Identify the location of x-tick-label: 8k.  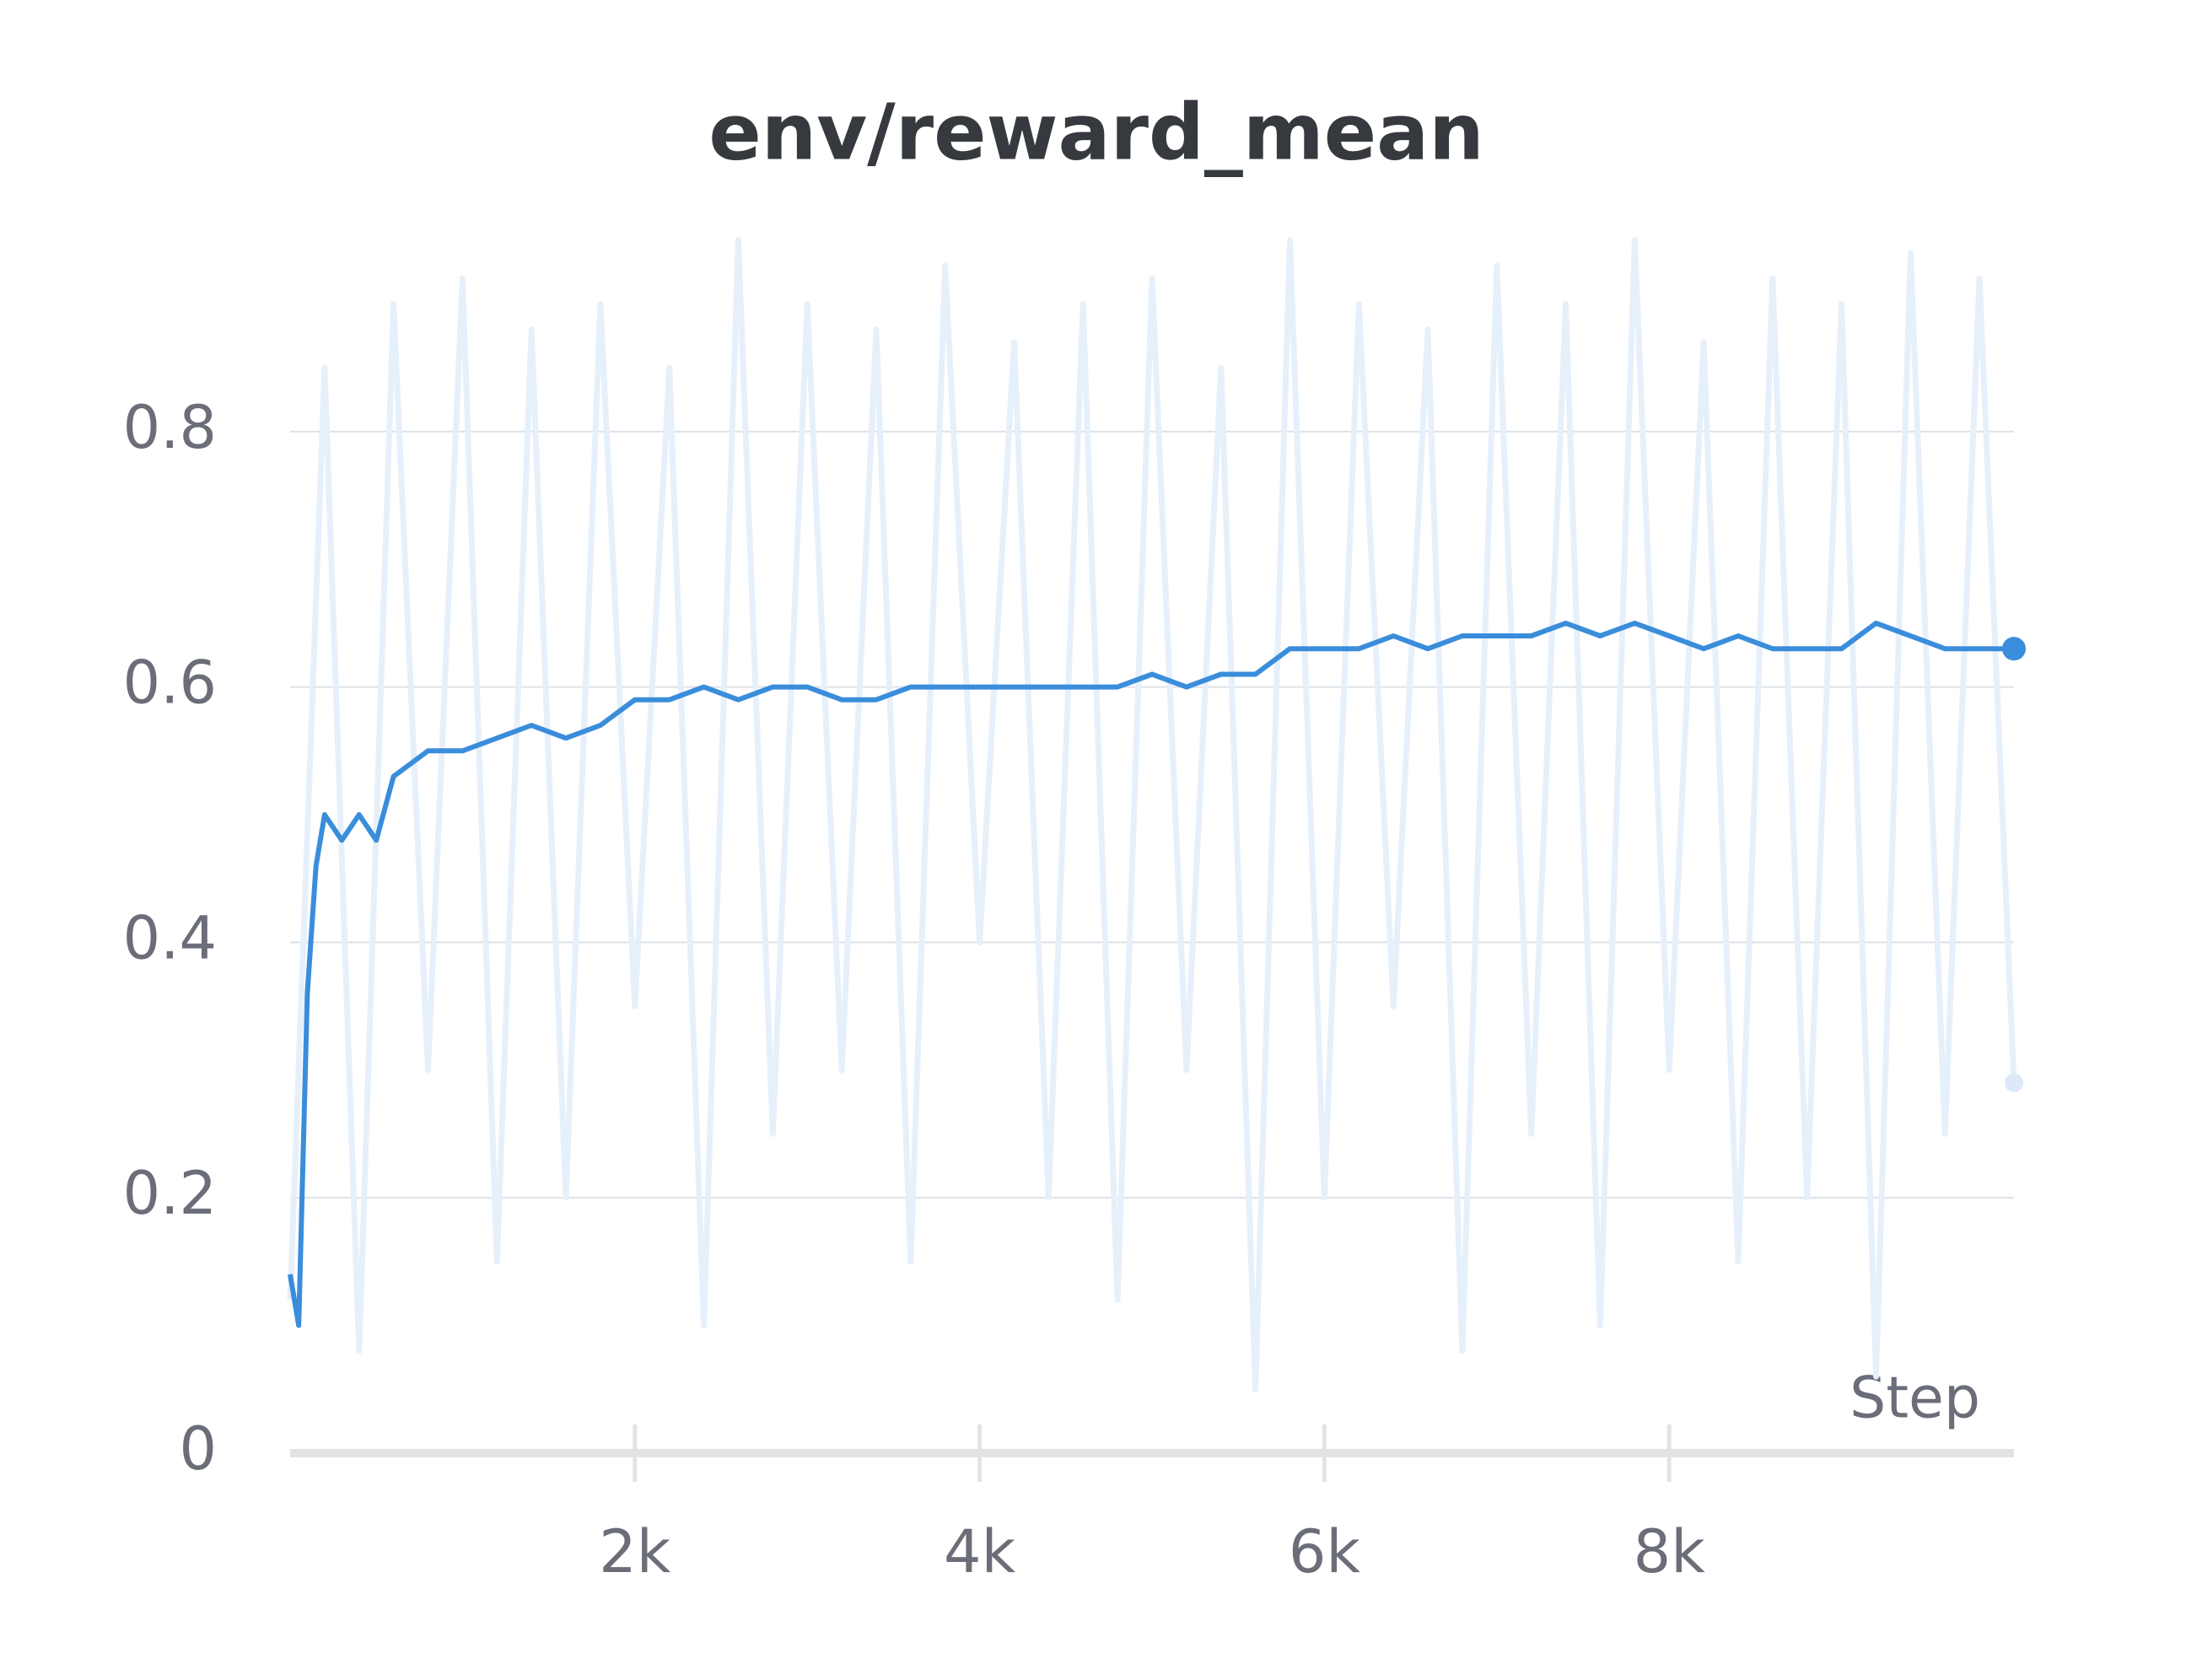
(1670, 1552).